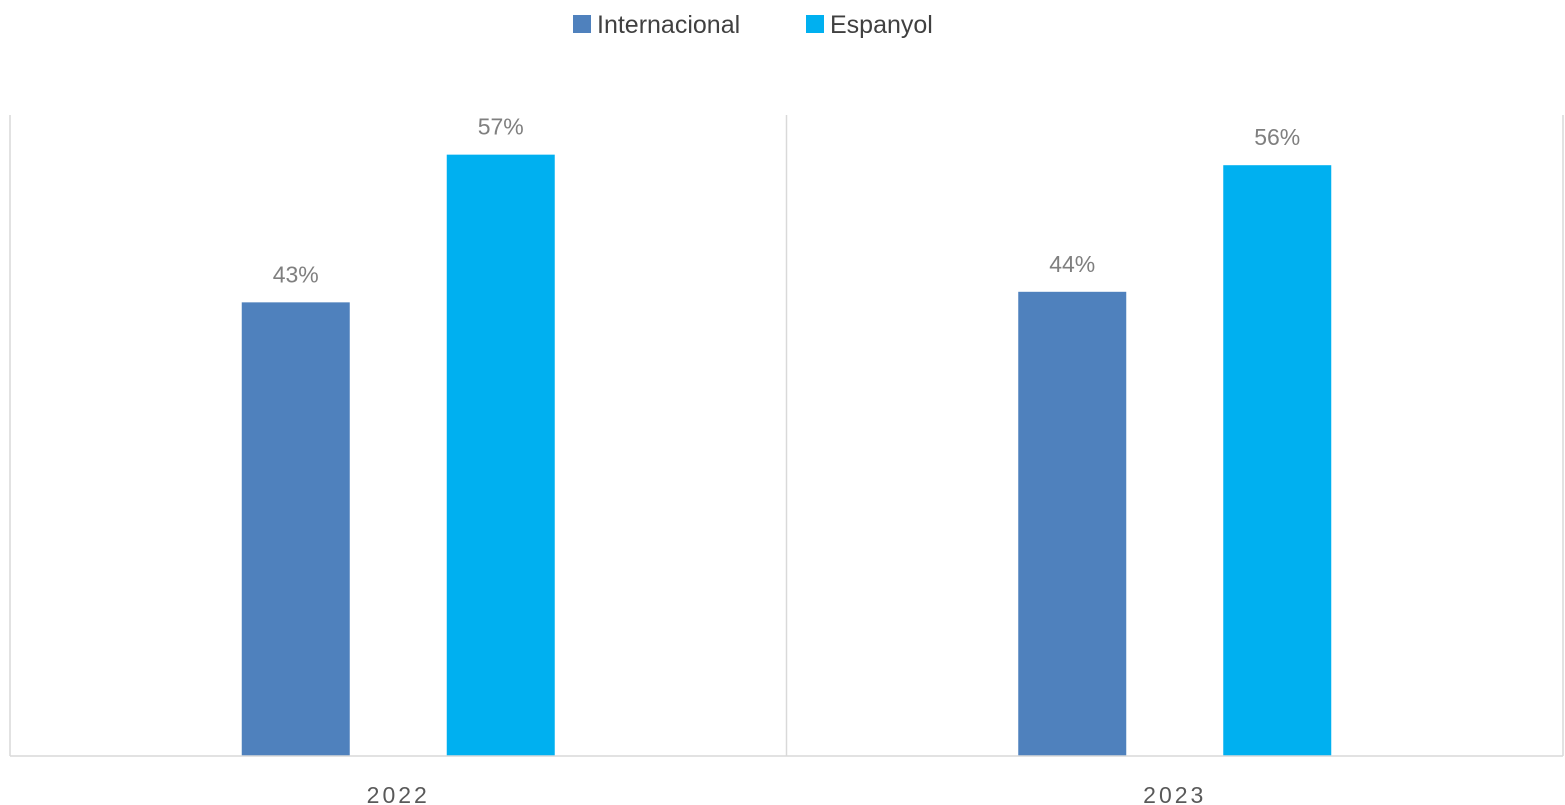 The width and height of the screenshot is (1565, 805). What do you see at coordinates (881, 25) in the screenshot?
I see `legend-label-espanyol: Espanyol` at bounding box center [881, 25].